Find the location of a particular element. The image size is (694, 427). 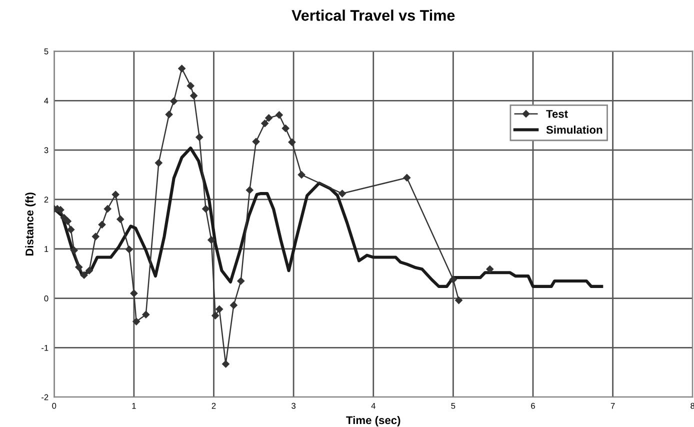

y-tick-label: 0 is located at coordinates (46, 298).